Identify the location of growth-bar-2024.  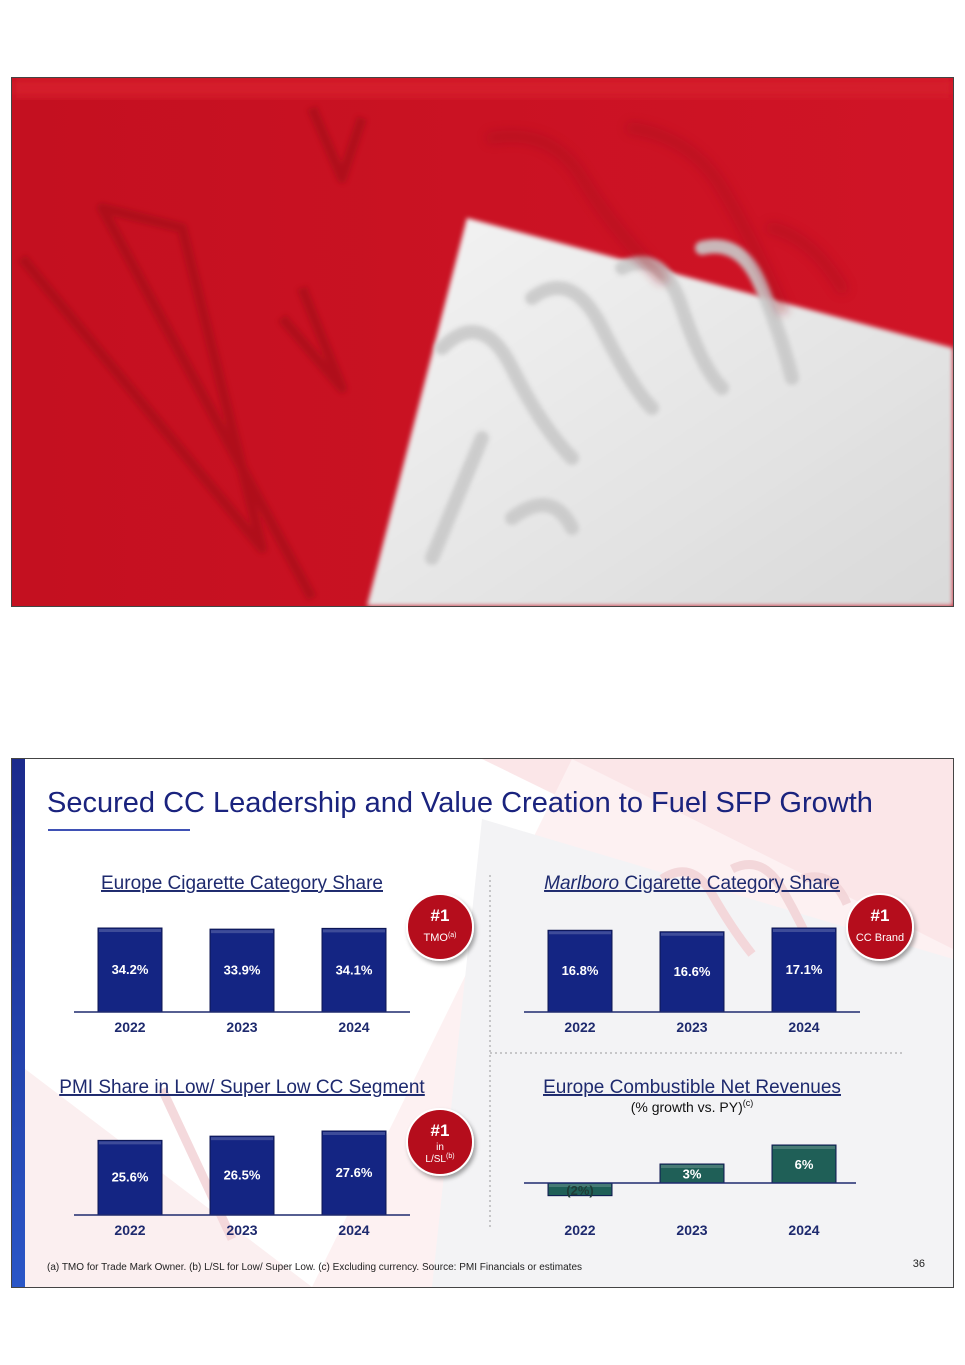
(804, 1164).